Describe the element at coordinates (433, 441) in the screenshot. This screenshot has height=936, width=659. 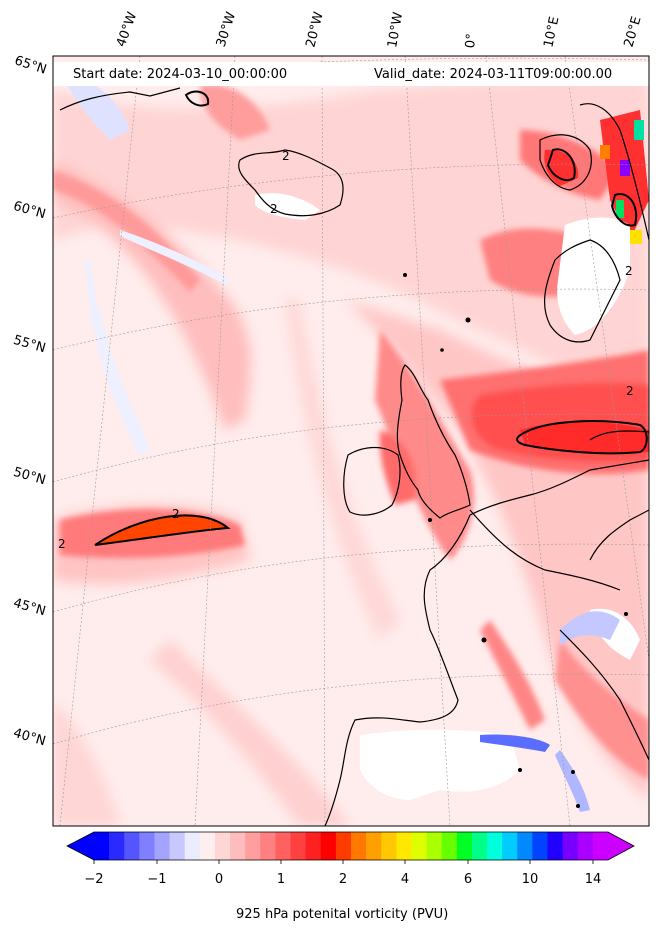
I see `great-britain-coast` at that location.